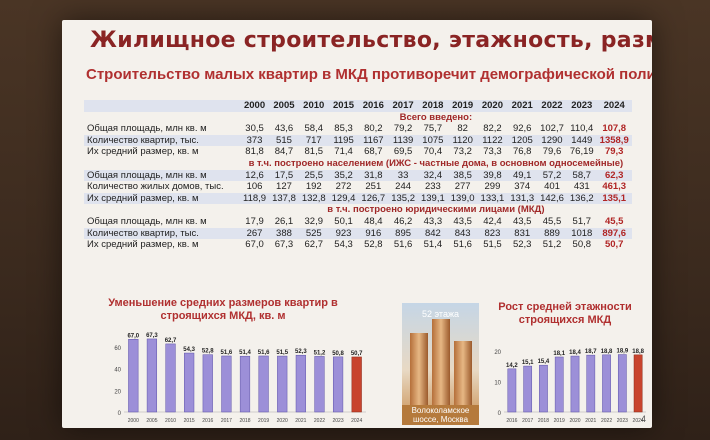 The height and width of the screenshot is (440, 710). I want to click on table-cell: 42,4, so click(492, 221).